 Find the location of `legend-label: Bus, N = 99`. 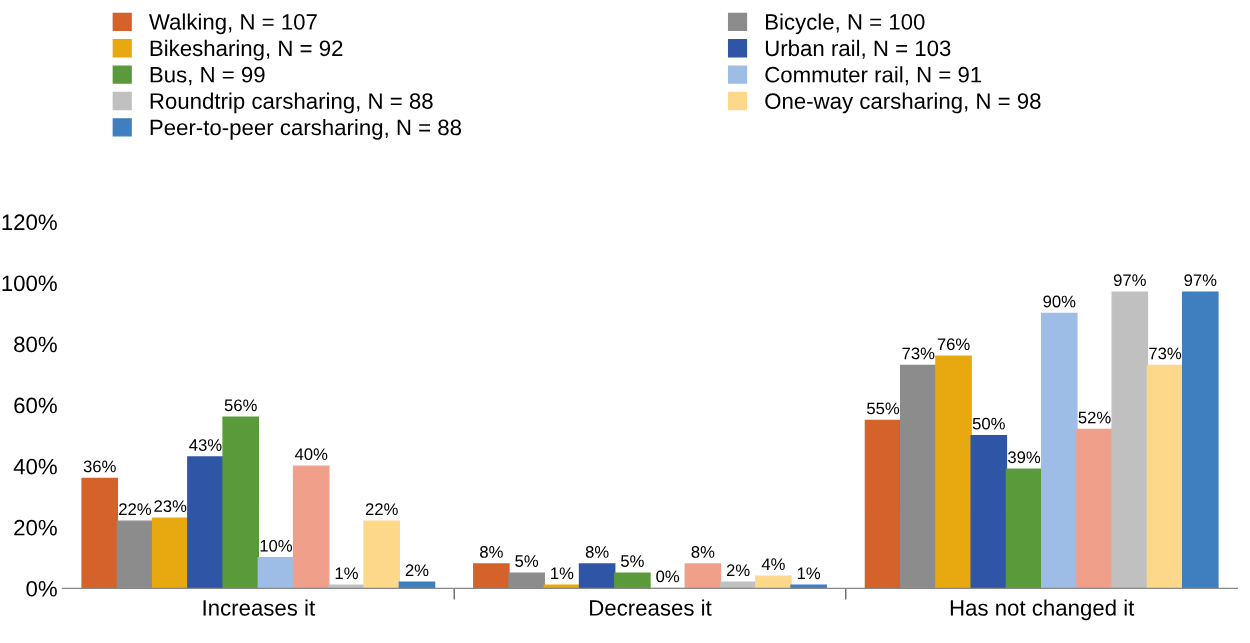

legend-label: Bus, N = 99 is located at coordinates (207, 76).